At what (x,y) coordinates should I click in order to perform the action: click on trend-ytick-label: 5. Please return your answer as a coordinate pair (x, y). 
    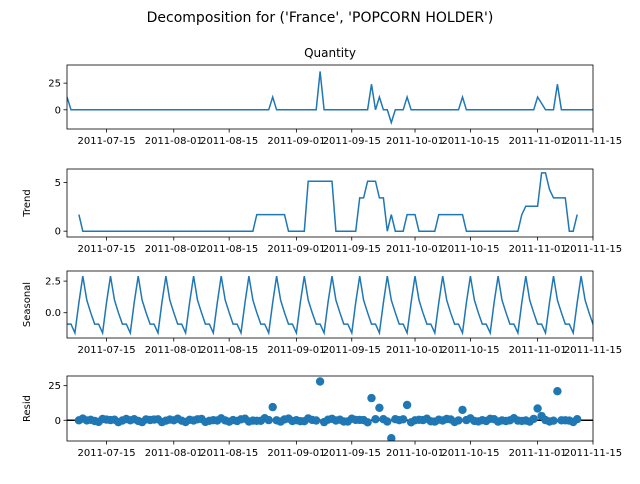
    Looking at the image, I should click on (58, 183).